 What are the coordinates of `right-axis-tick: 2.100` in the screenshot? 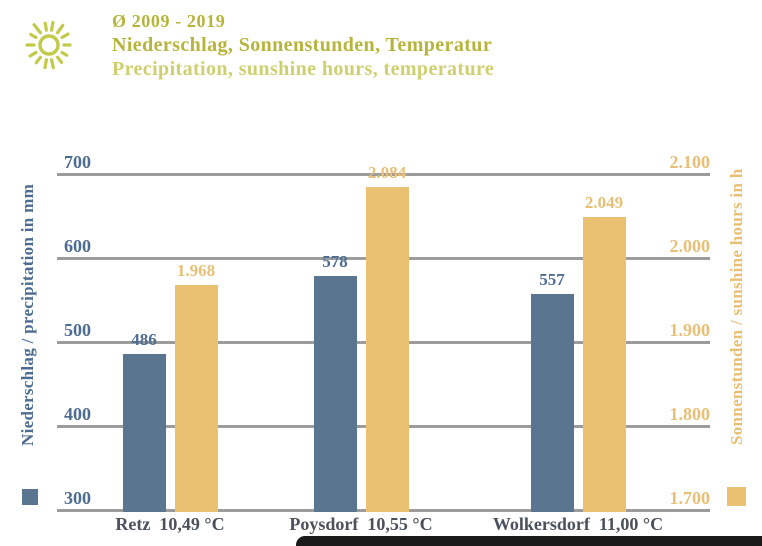 It's located at (690, 162).